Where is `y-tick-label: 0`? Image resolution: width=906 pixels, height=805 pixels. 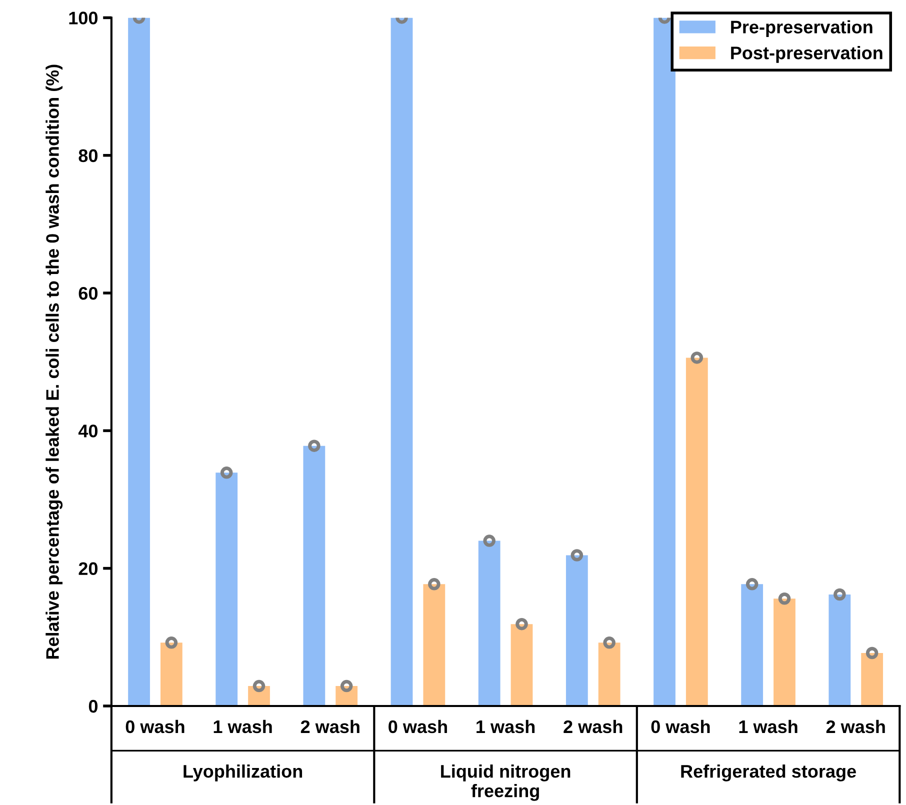
y-tick-label: 0 is located at coordinates (93, 706).